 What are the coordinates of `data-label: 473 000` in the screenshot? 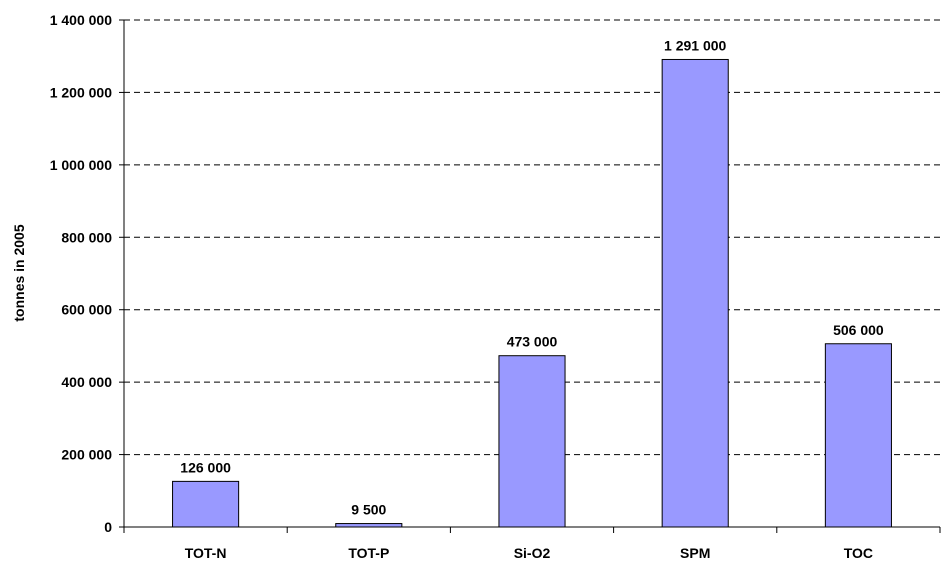 It's located at (532, 342).